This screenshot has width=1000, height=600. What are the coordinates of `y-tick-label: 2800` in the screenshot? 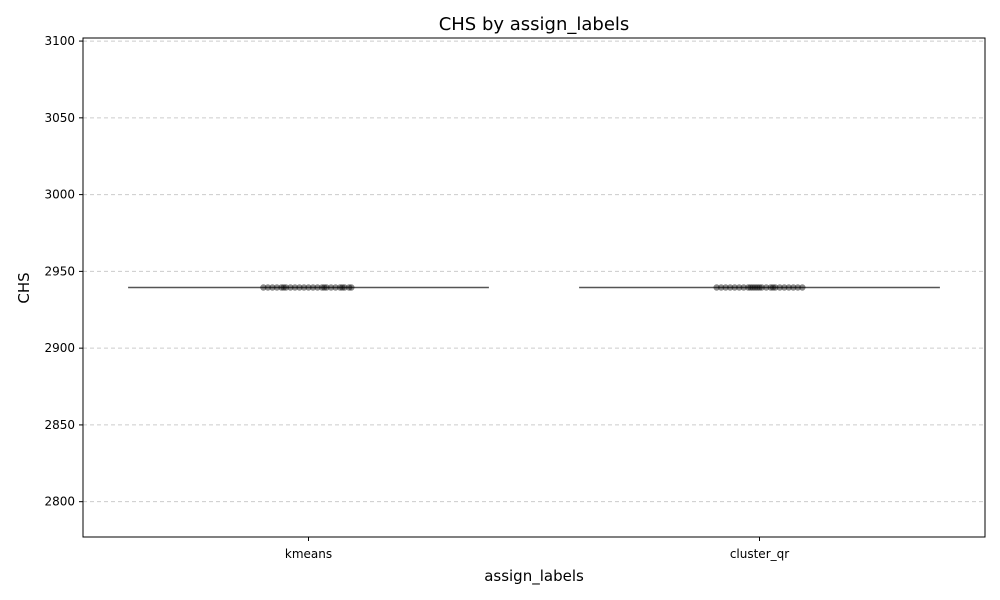 It's located at (59, 502).